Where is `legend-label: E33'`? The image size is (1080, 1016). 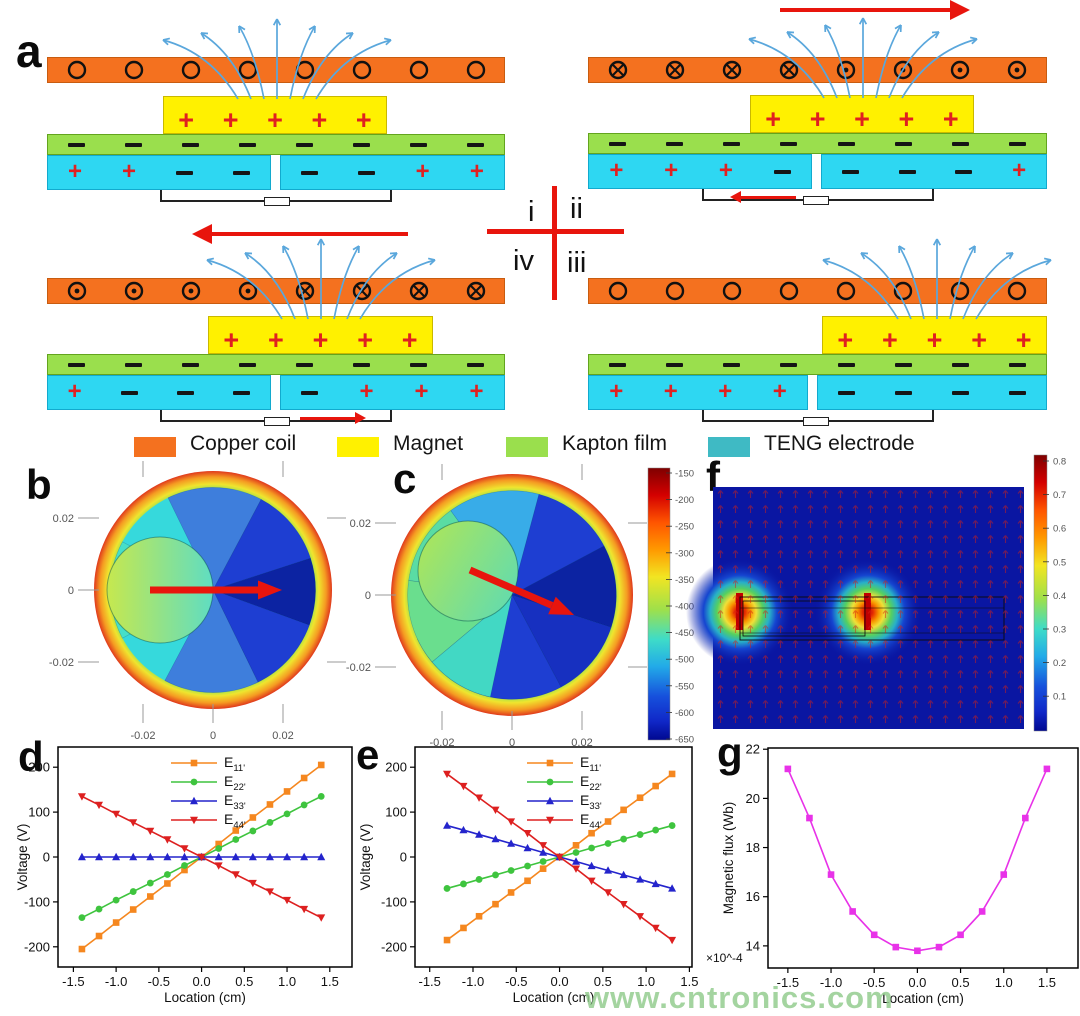
legend-label: E33' is located at coordinates (591, 802).